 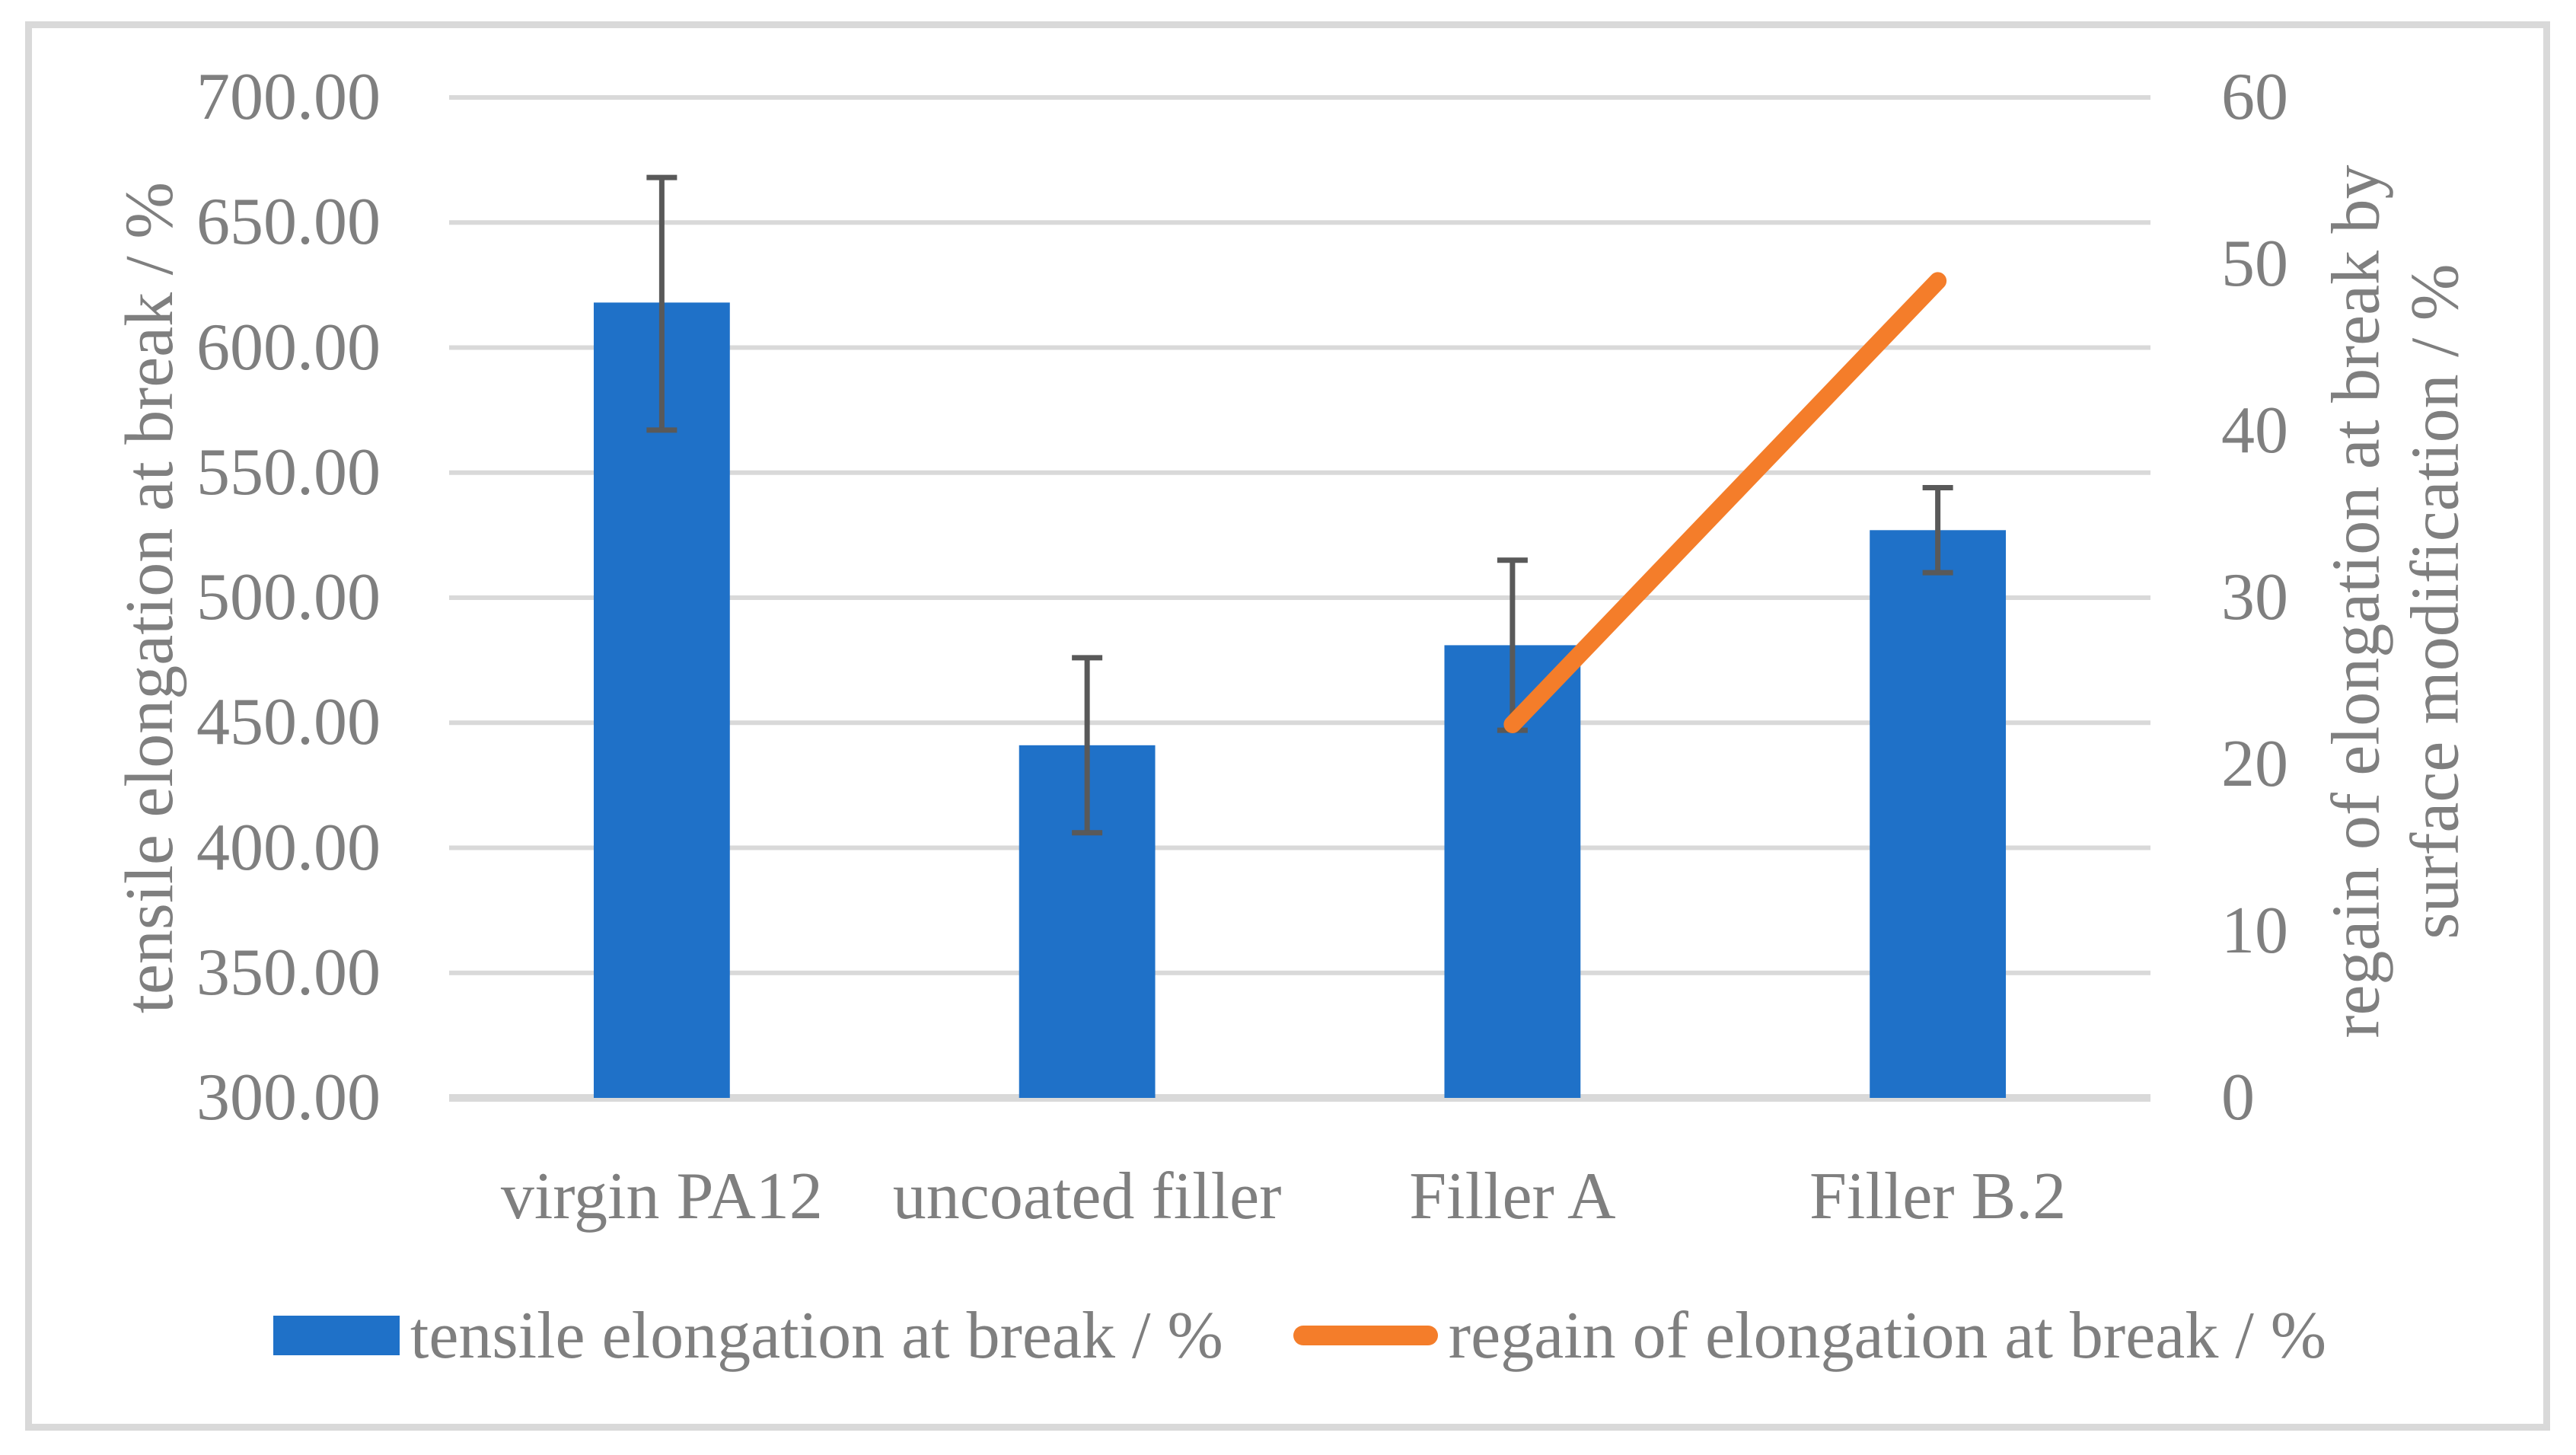 I want to click on left-axis-tick-label: 650.00, so click(x=289, y=223).